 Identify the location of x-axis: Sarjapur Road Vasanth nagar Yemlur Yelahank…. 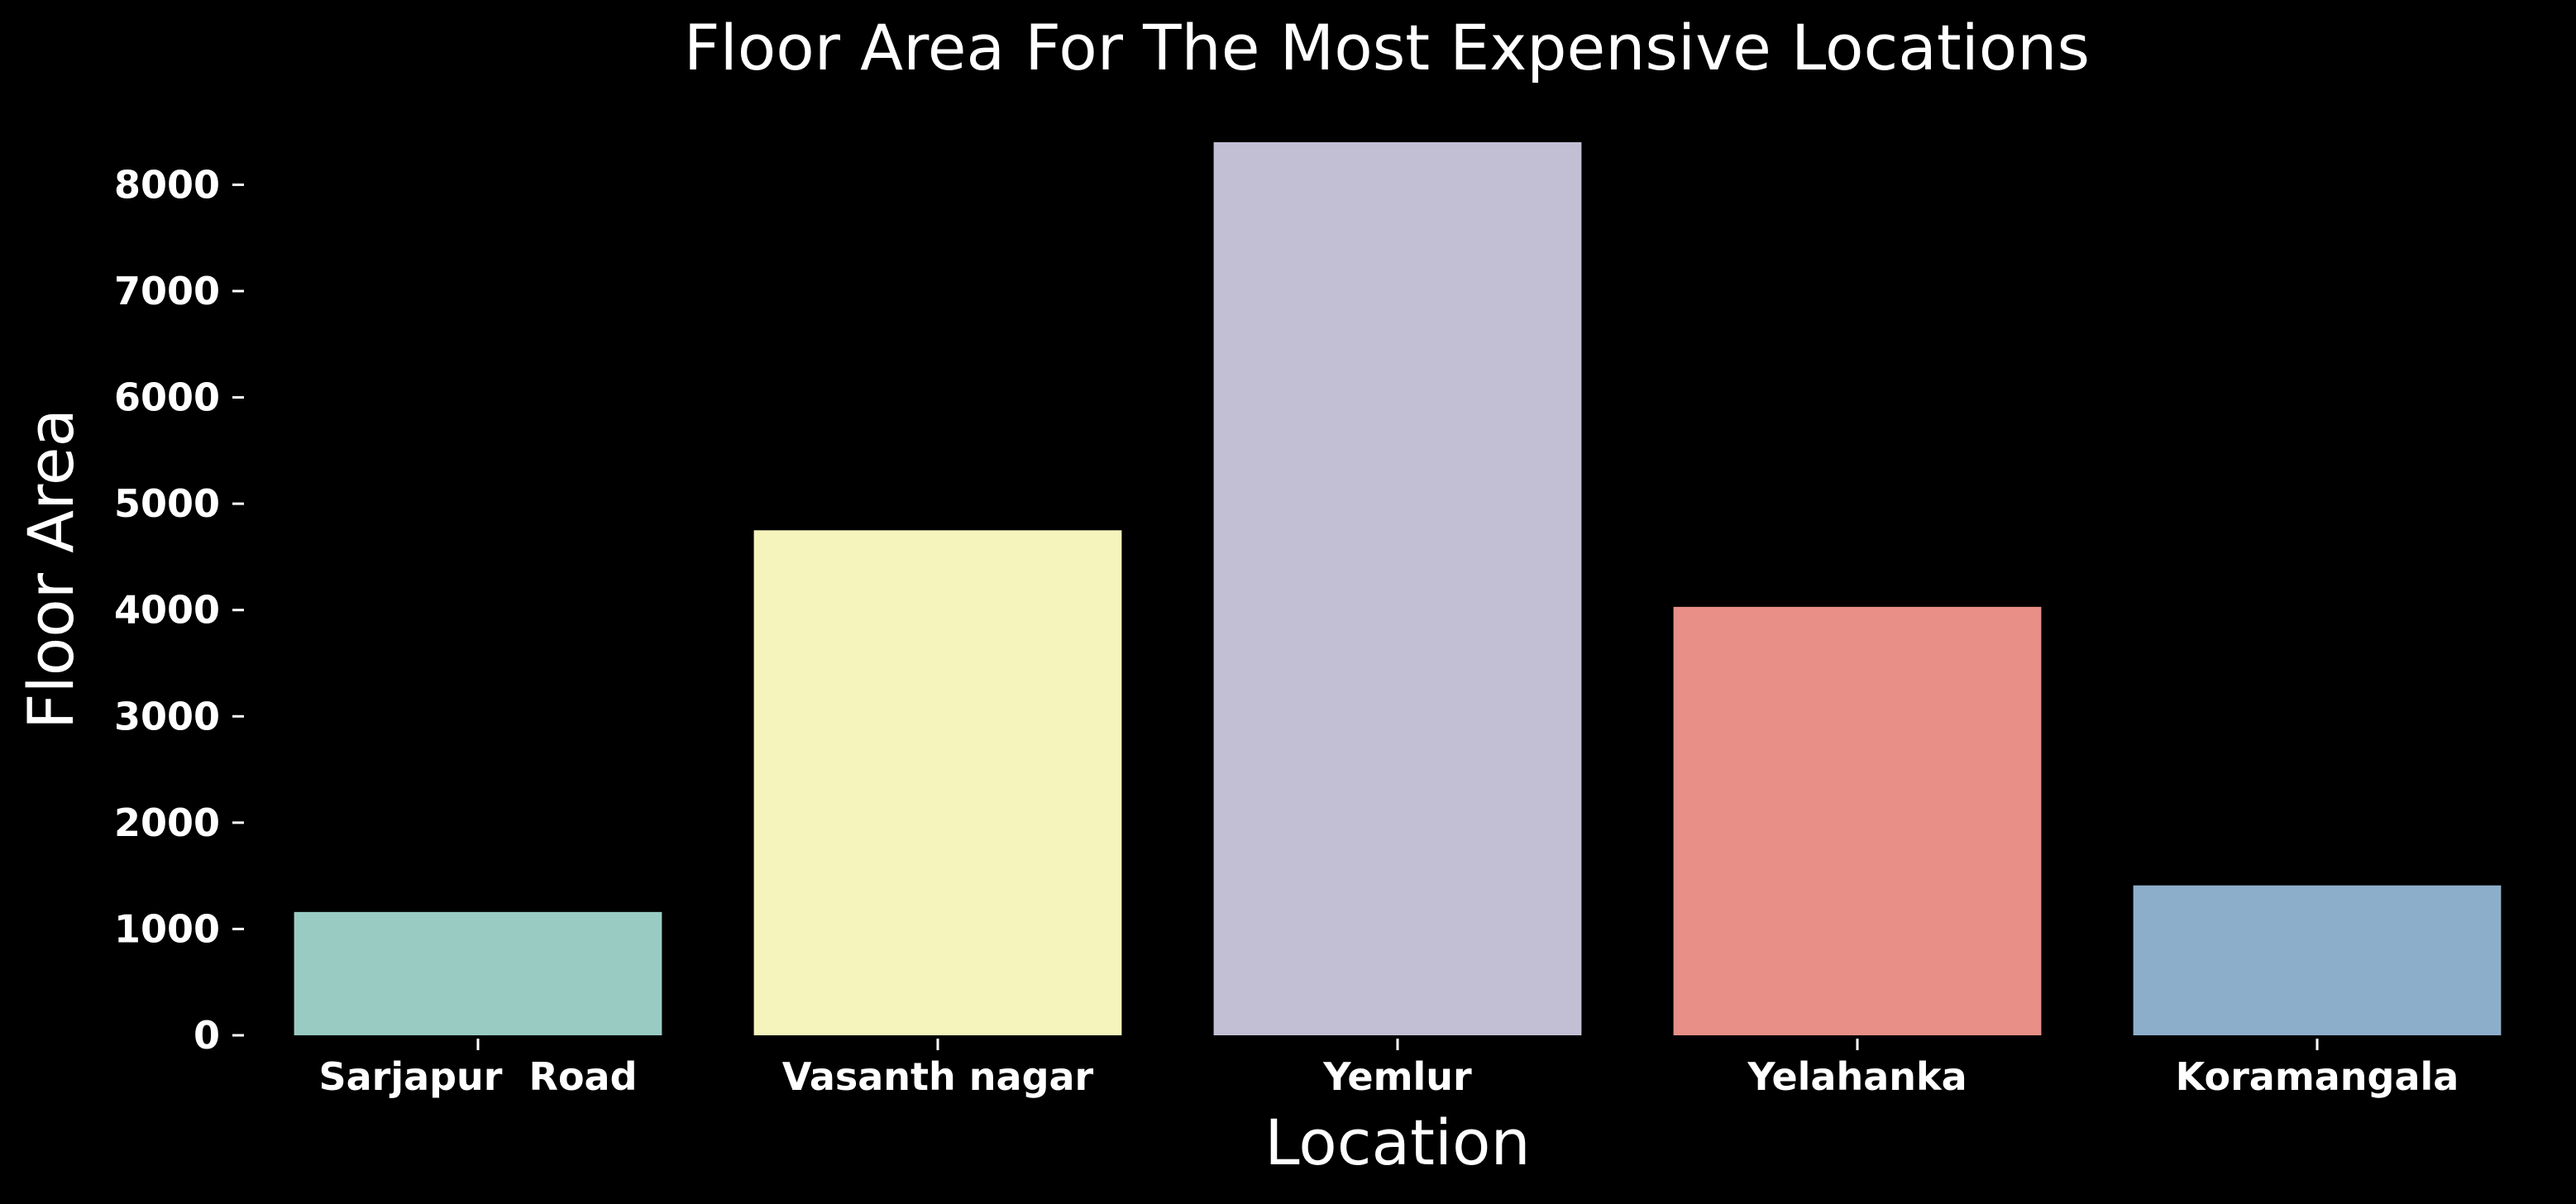
(1388, 1069).